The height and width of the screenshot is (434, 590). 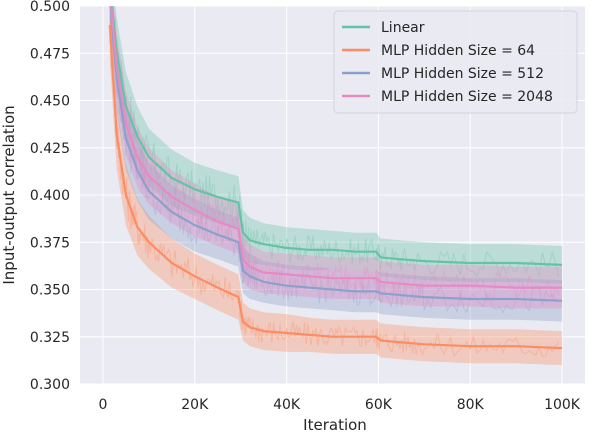 What do you see at coordinates (50, 385) in the screenshot?
I see `y-tick-label: 0.300` at bounding box center [50, 385].